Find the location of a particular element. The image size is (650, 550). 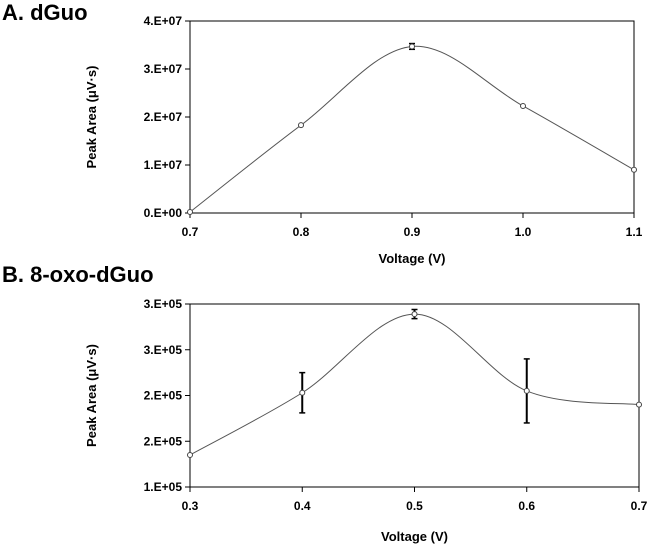

y-tick-label: 1.E+05 is located at coordinates (163, 487).